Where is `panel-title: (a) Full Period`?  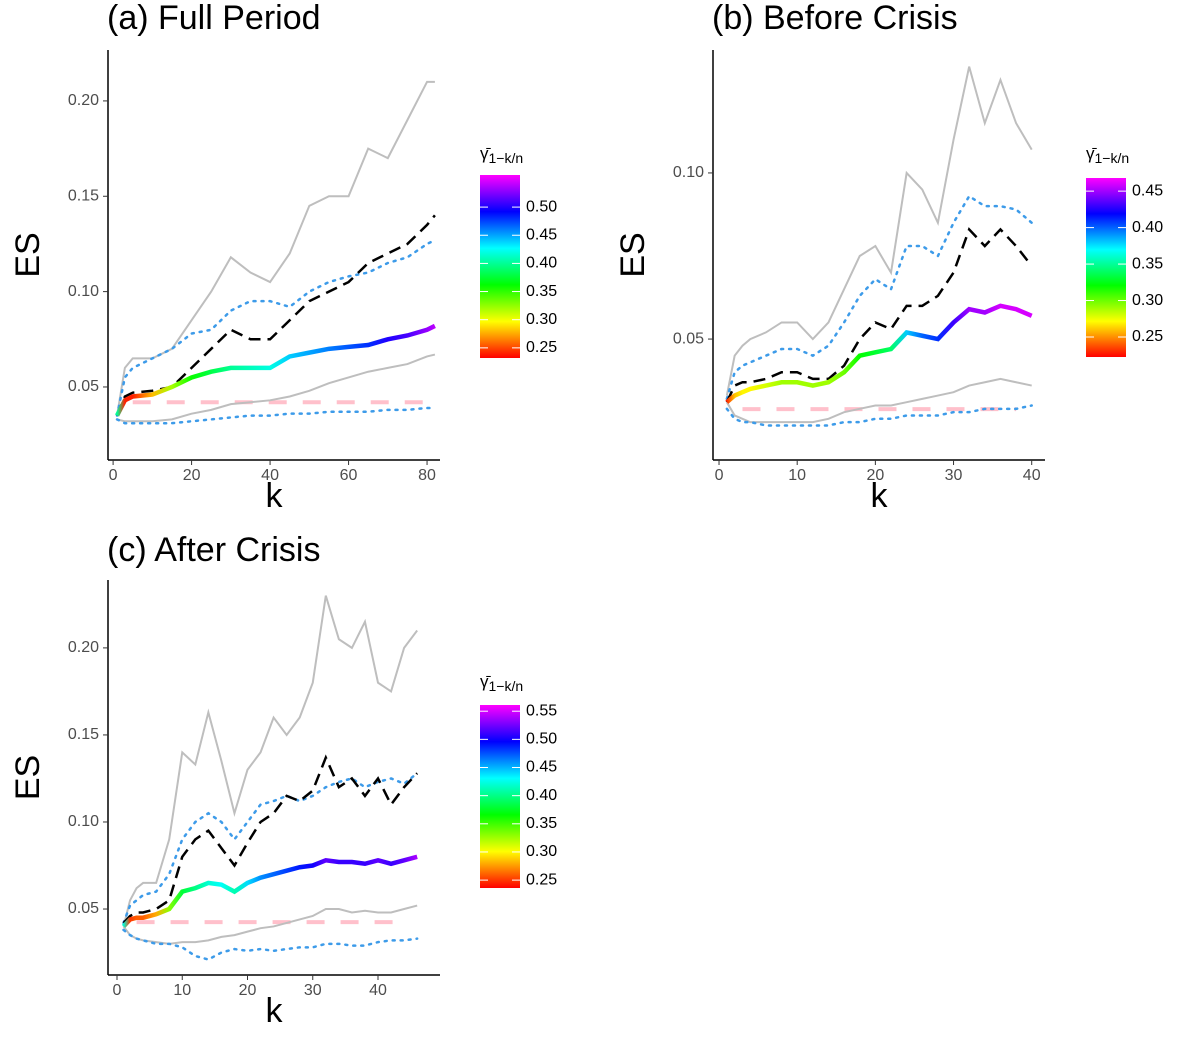
panel-title: (a) Full Period is located at coordinates (214, 18).